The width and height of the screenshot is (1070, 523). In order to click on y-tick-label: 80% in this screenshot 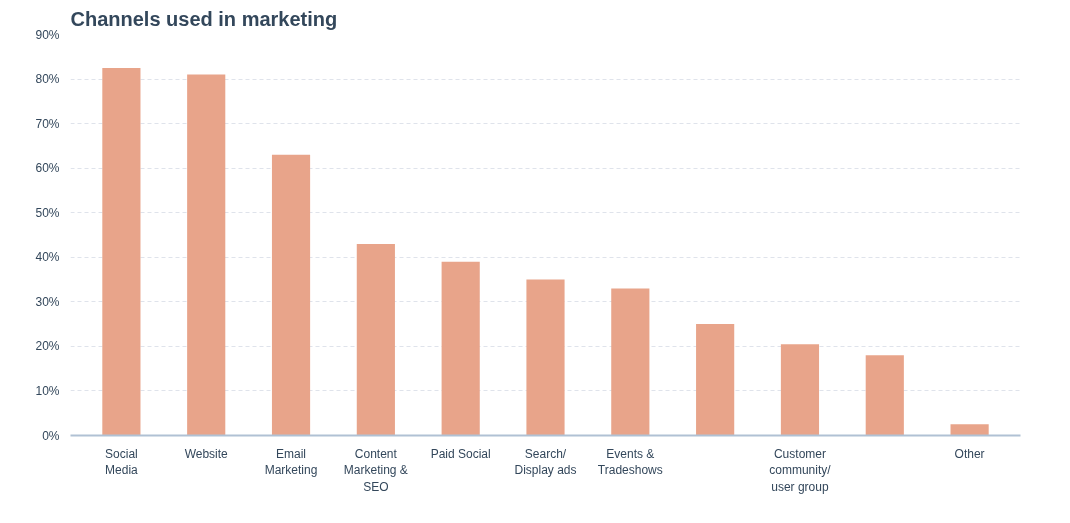, I will do `click(47, 79)`.